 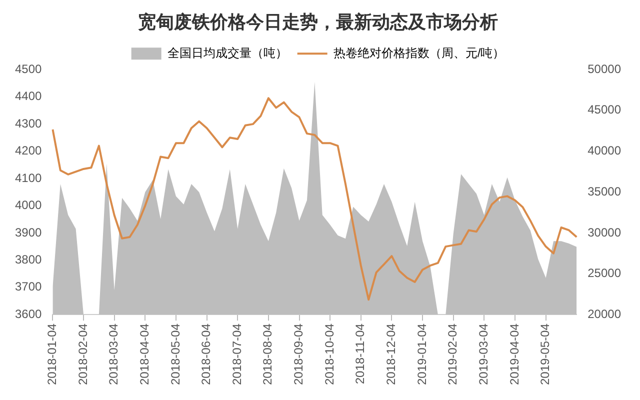 I want to click on y-tick-label: 4000, so click(x=28, y=205).